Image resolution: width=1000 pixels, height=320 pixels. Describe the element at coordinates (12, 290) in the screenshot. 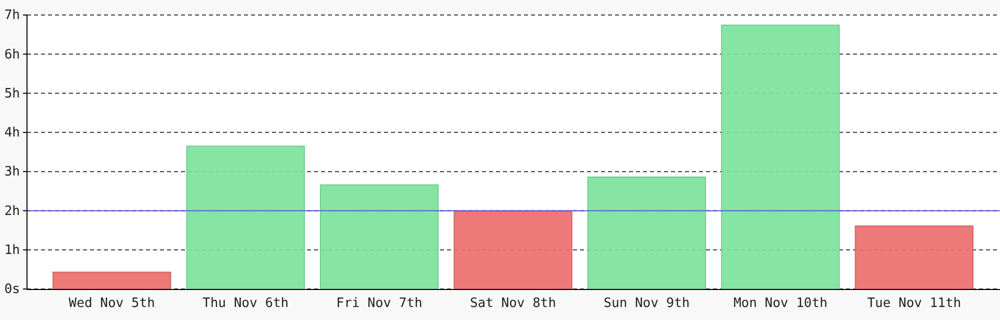

I see `y-tick-label: 0s` at that location.